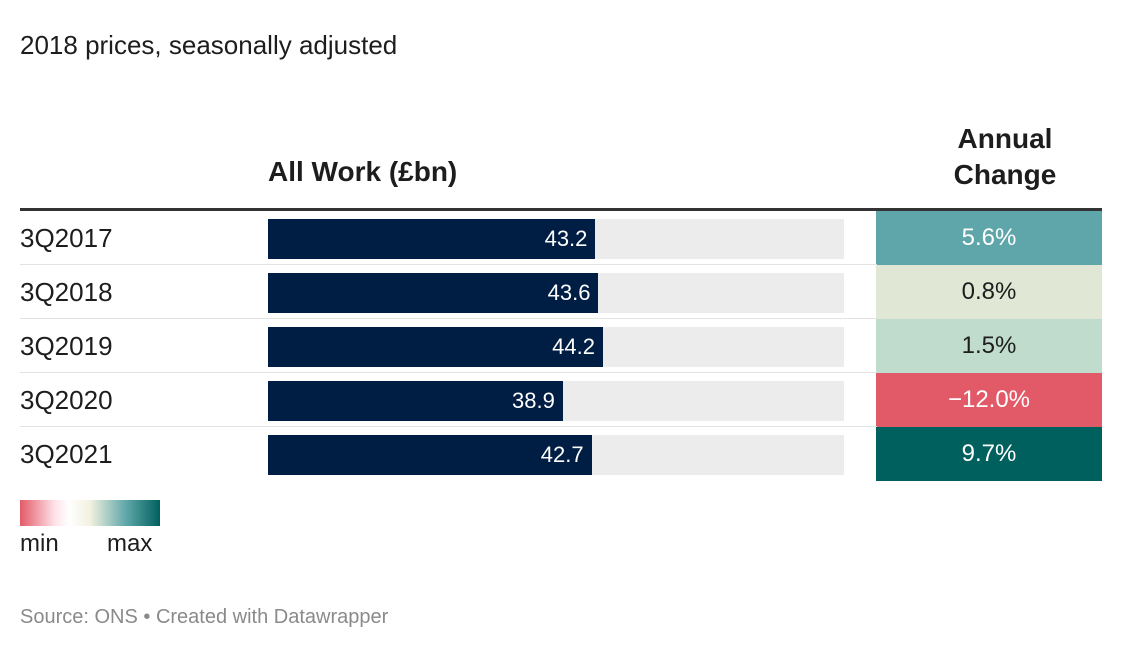  Describe the element at coordinates (39, 543) in the screenshot. I see `legend-min-label: min` at that location.